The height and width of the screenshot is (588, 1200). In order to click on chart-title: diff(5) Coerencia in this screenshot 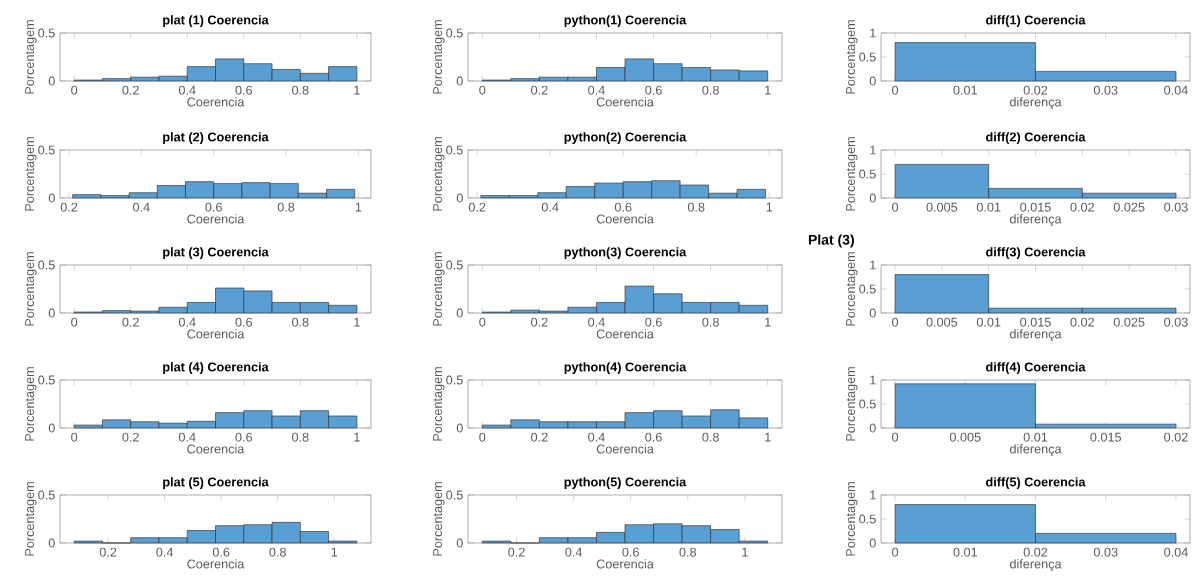, I will do `click(1036, 483)`.